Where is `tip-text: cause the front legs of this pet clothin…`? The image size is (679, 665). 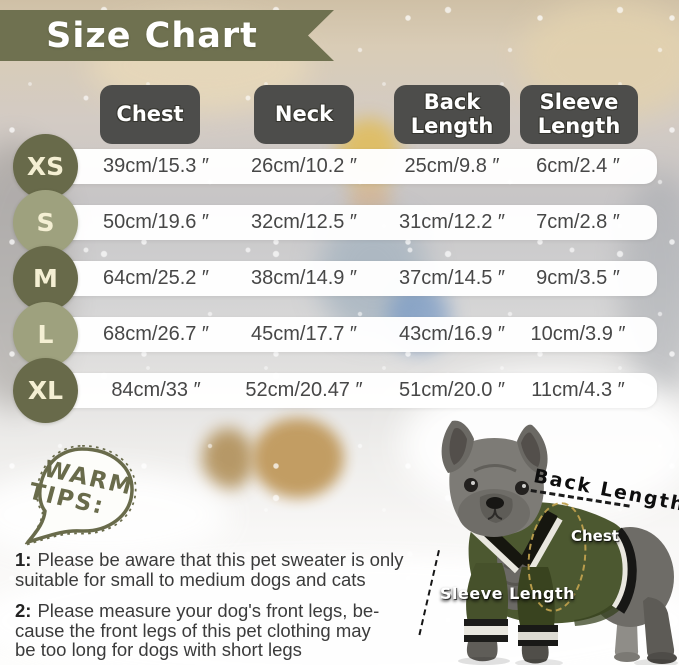
tip-text: cause the front legs of this pet clothin… is located at coordinates (193, 630).